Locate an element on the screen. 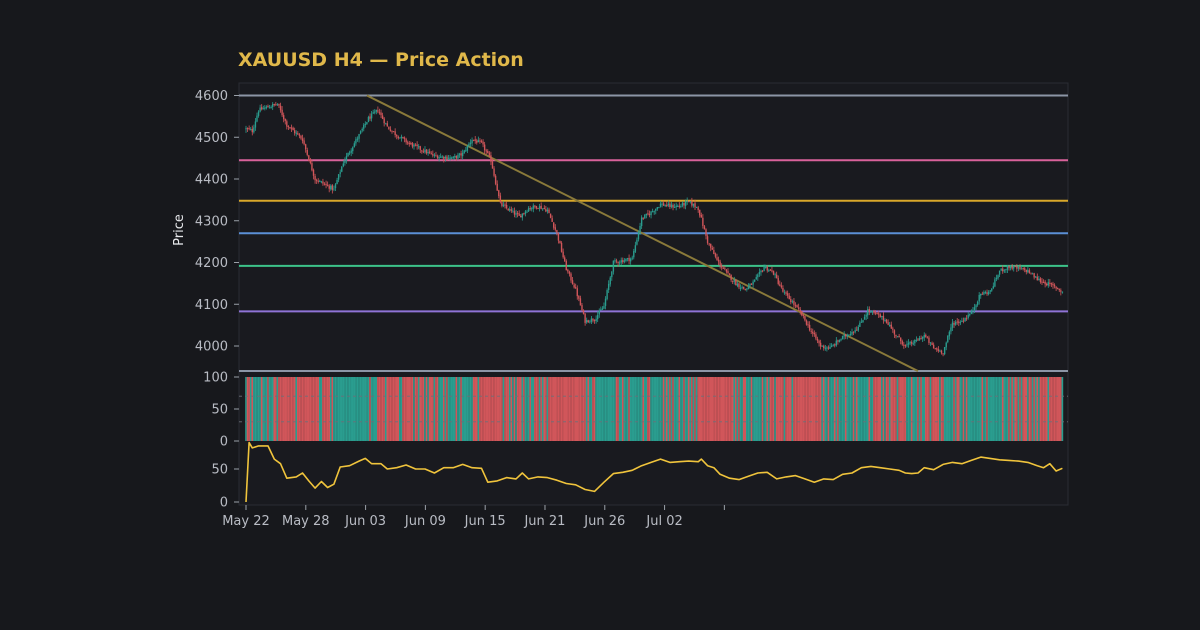  x-axis-tick-label: Jul 02 is located at coordinates (663, 521).